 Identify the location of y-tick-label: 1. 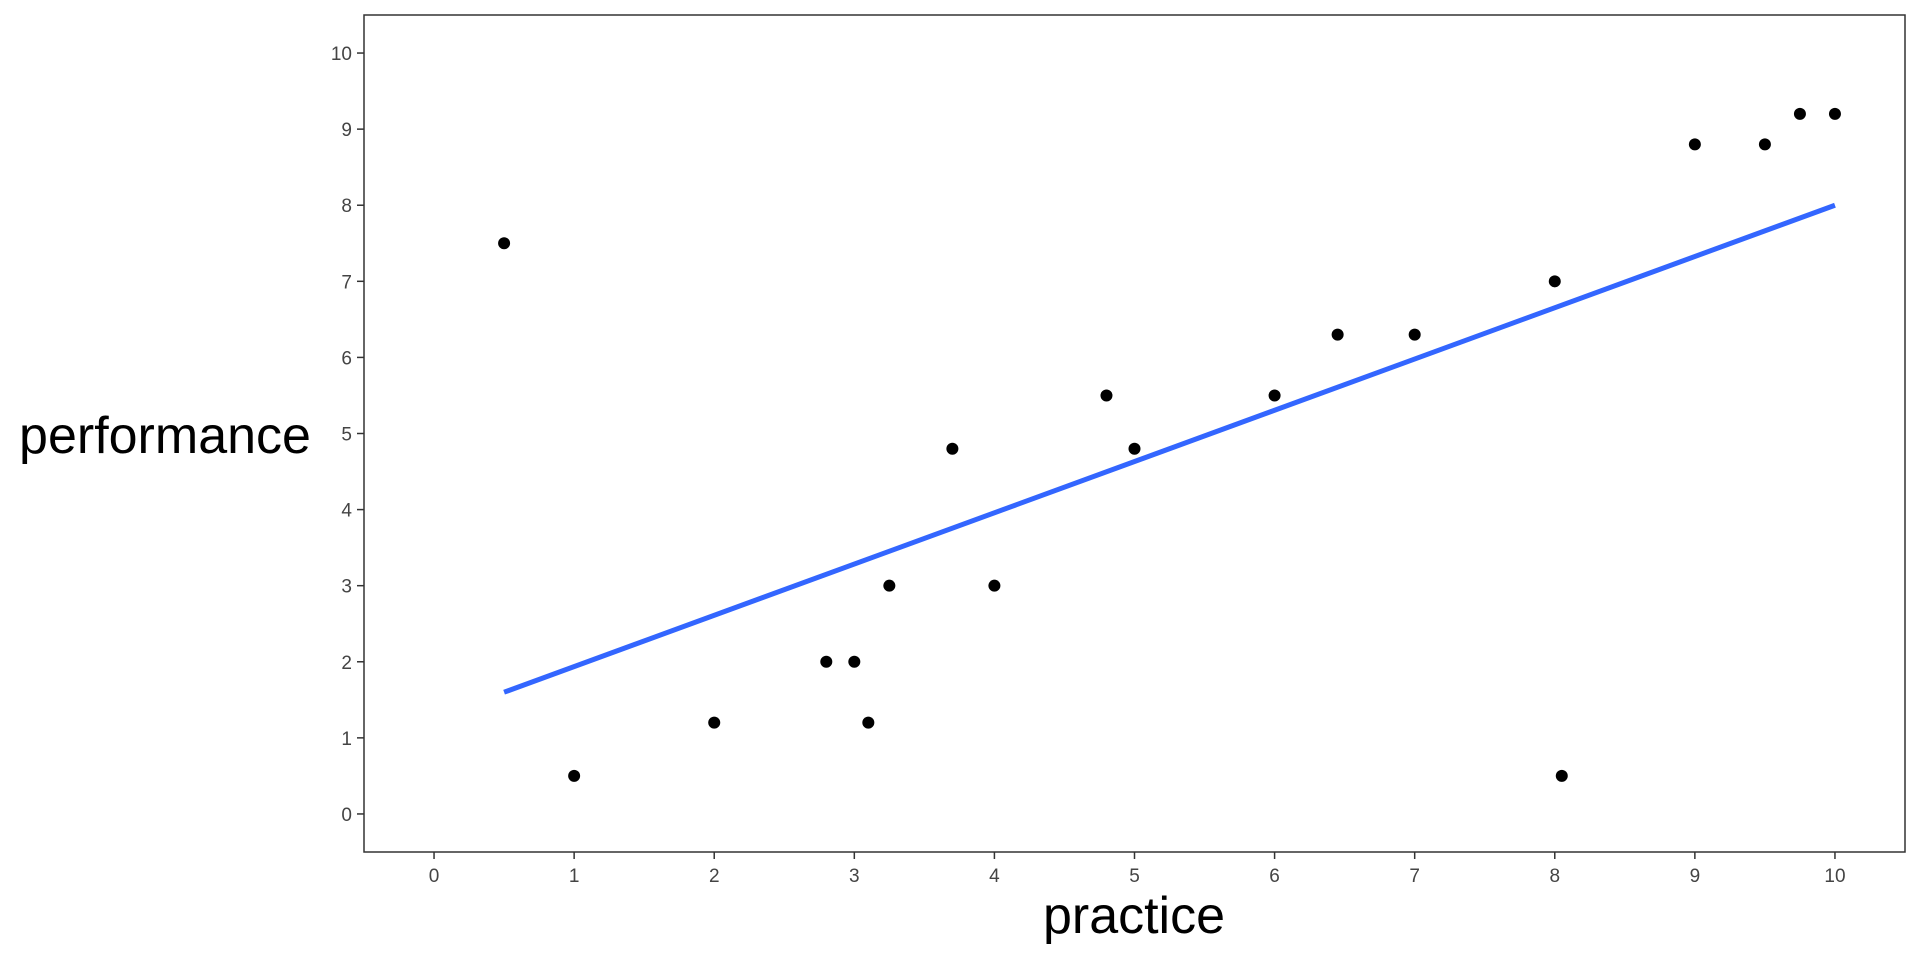
(346, 739).